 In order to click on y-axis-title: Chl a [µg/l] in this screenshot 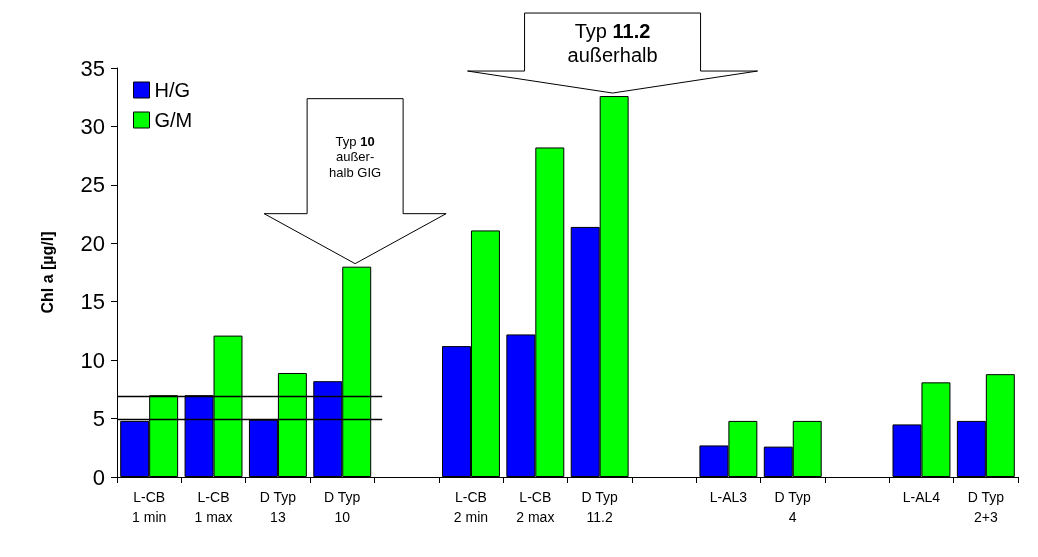, I will do `click(47, 272)`.